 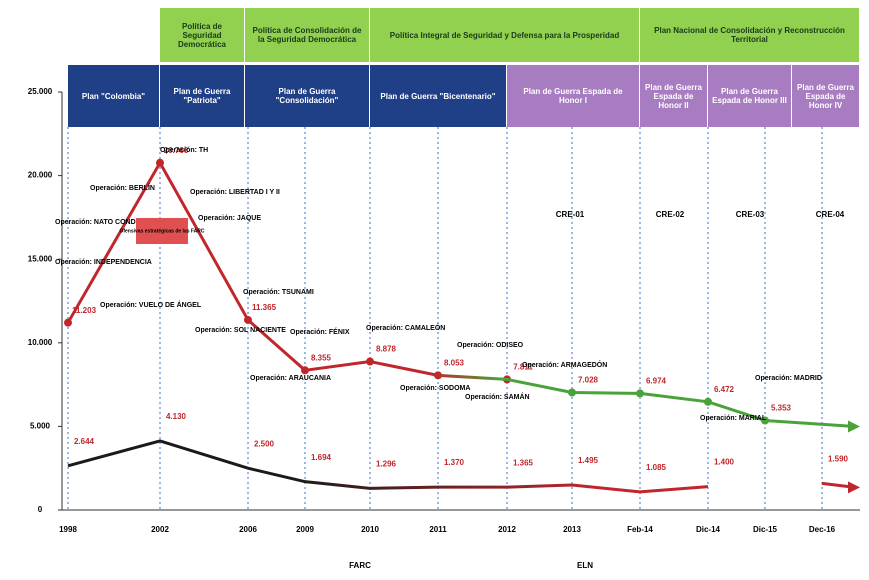 What do you see at coordinates (40, 426) in the screenshot?
I see `y-tick-label: 5.000` at bounding box center [40, 426].